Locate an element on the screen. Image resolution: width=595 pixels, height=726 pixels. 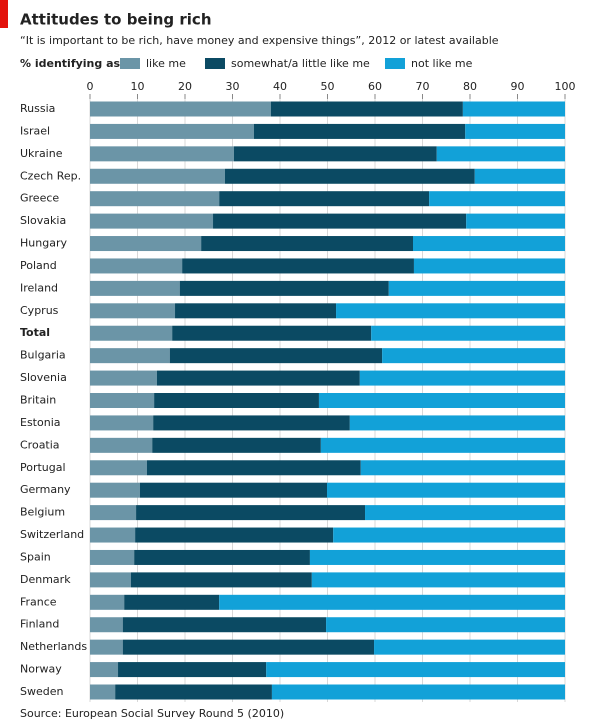
y-tick-label: Slovenia is located at coordinates (43, 377).